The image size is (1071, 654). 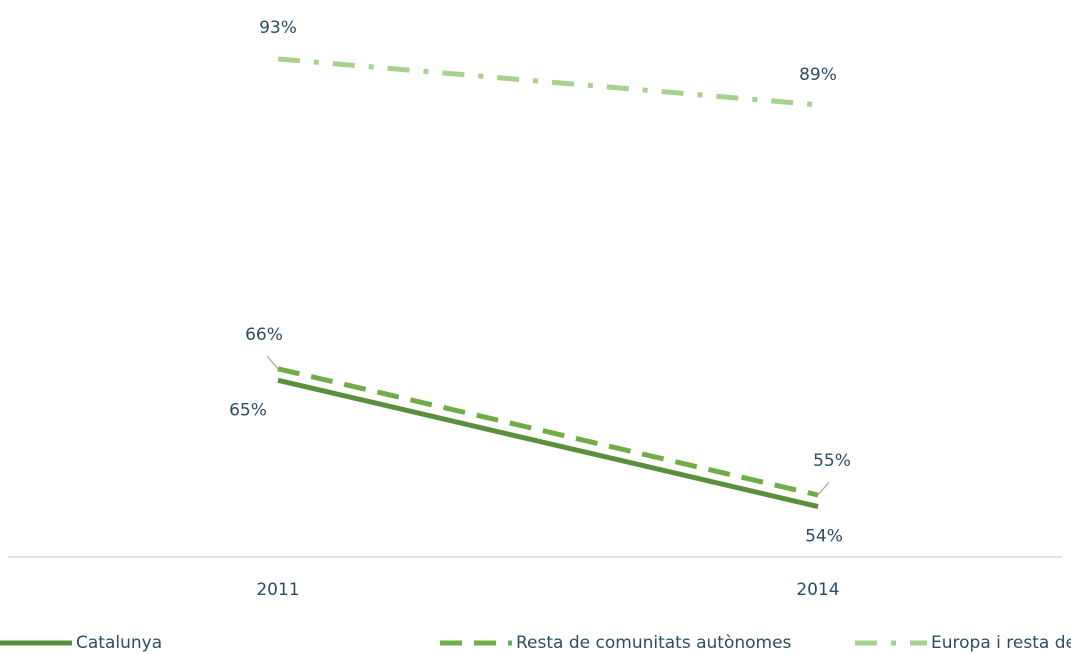 What do you see at coordinates (264, 335) in the screenshot?
I see `data-label: 66%` at bounding box center [264, 335].